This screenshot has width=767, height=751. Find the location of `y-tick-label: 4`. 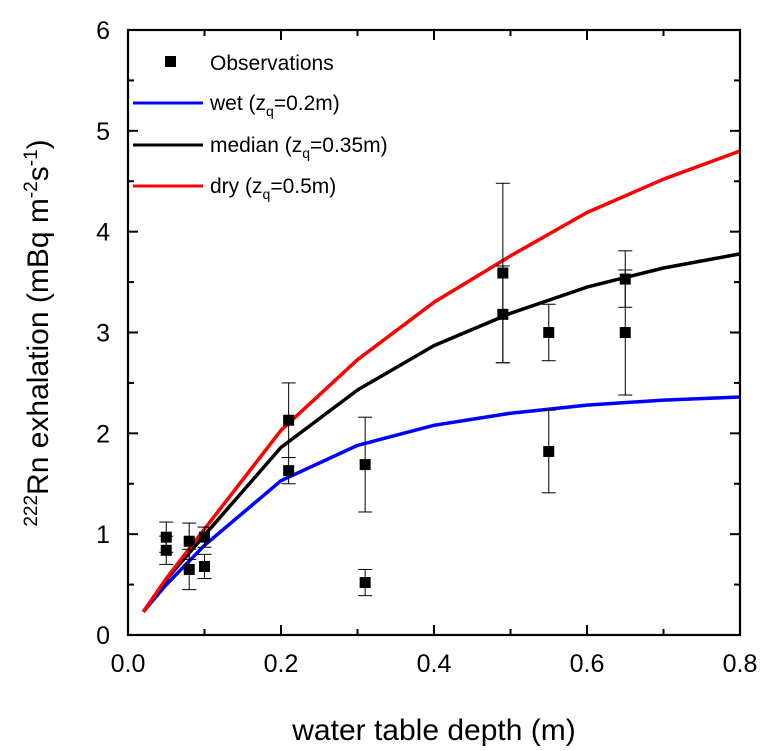

y-tick-label: 4 is located at coordinates (103, 233).